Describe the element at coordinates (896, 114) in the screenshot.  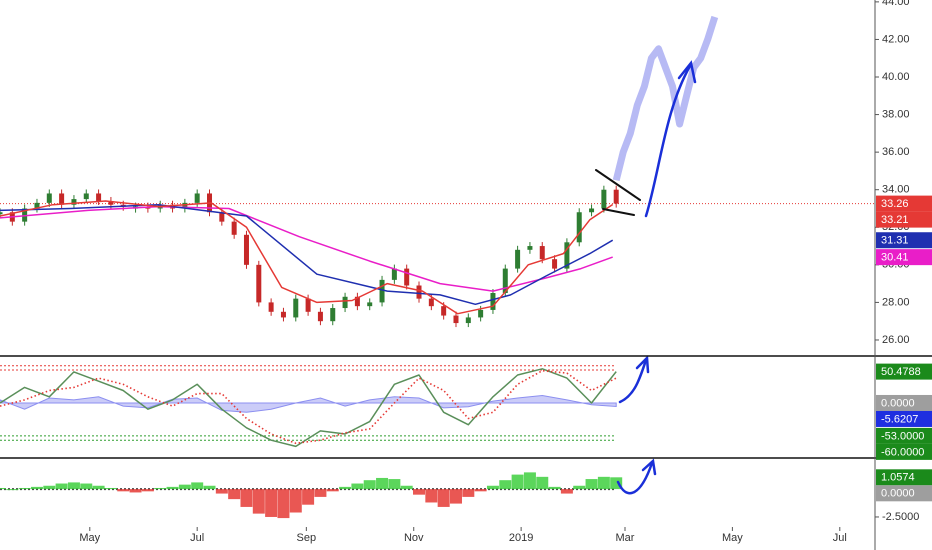
I see `y-tick-label: 38.00` at that location.